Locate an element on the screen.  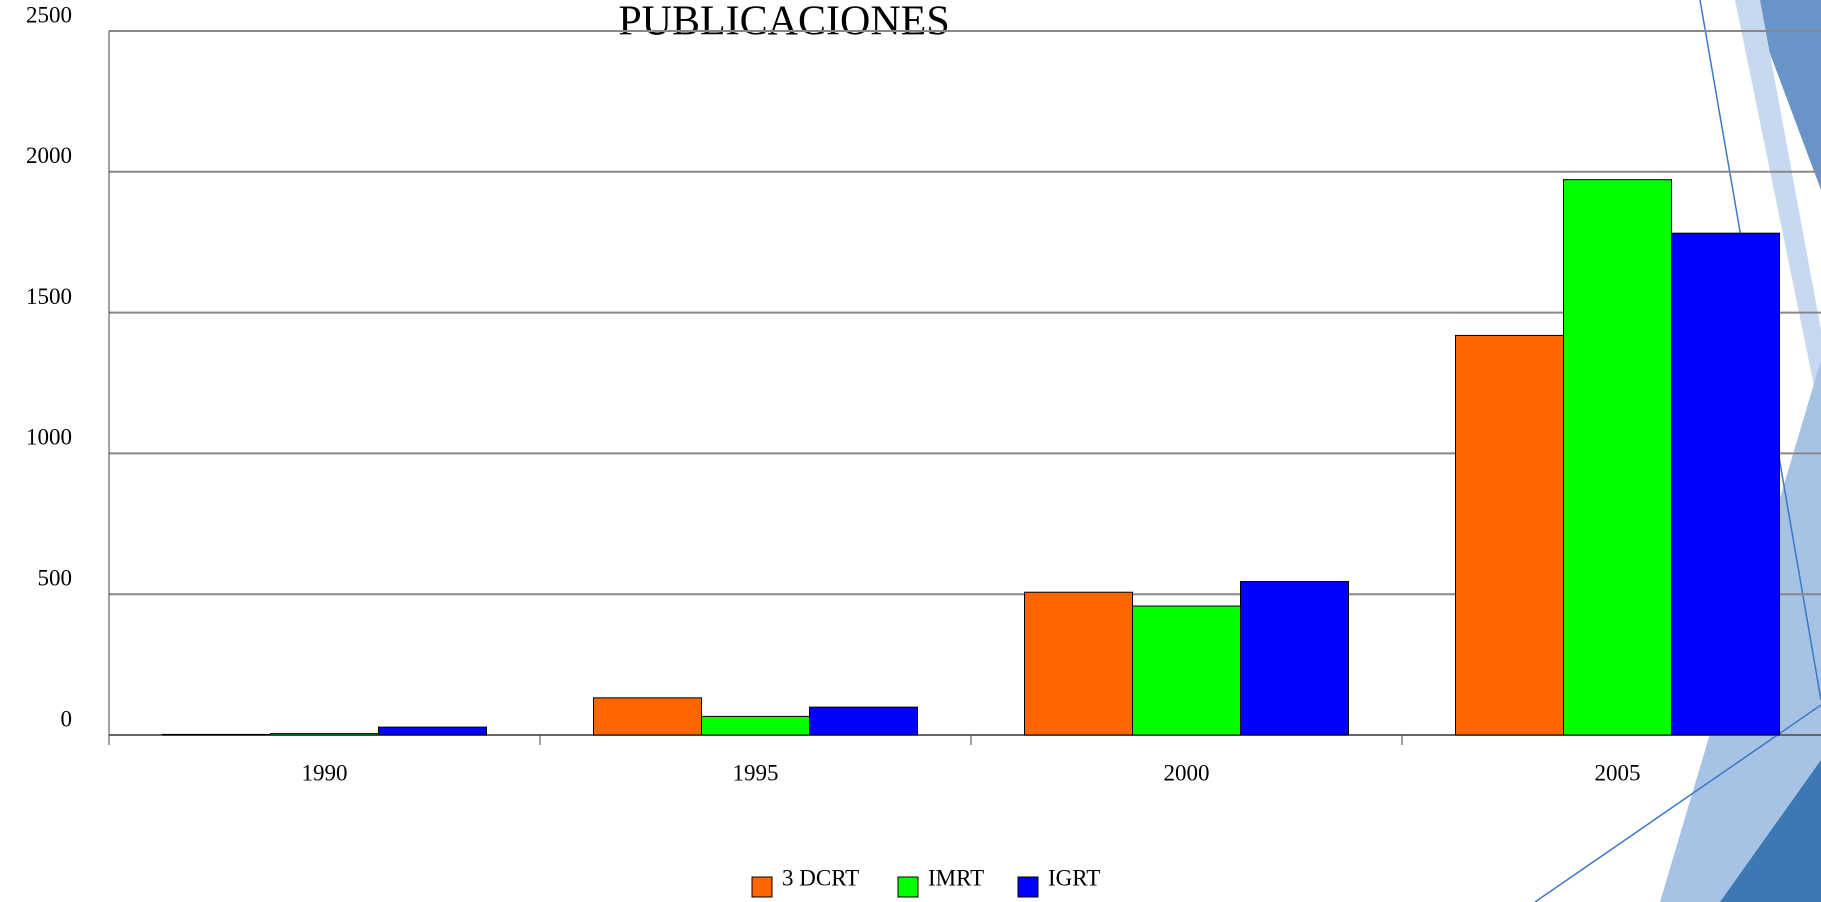
legend-label: IMRT is located at coordinates (956, 877).